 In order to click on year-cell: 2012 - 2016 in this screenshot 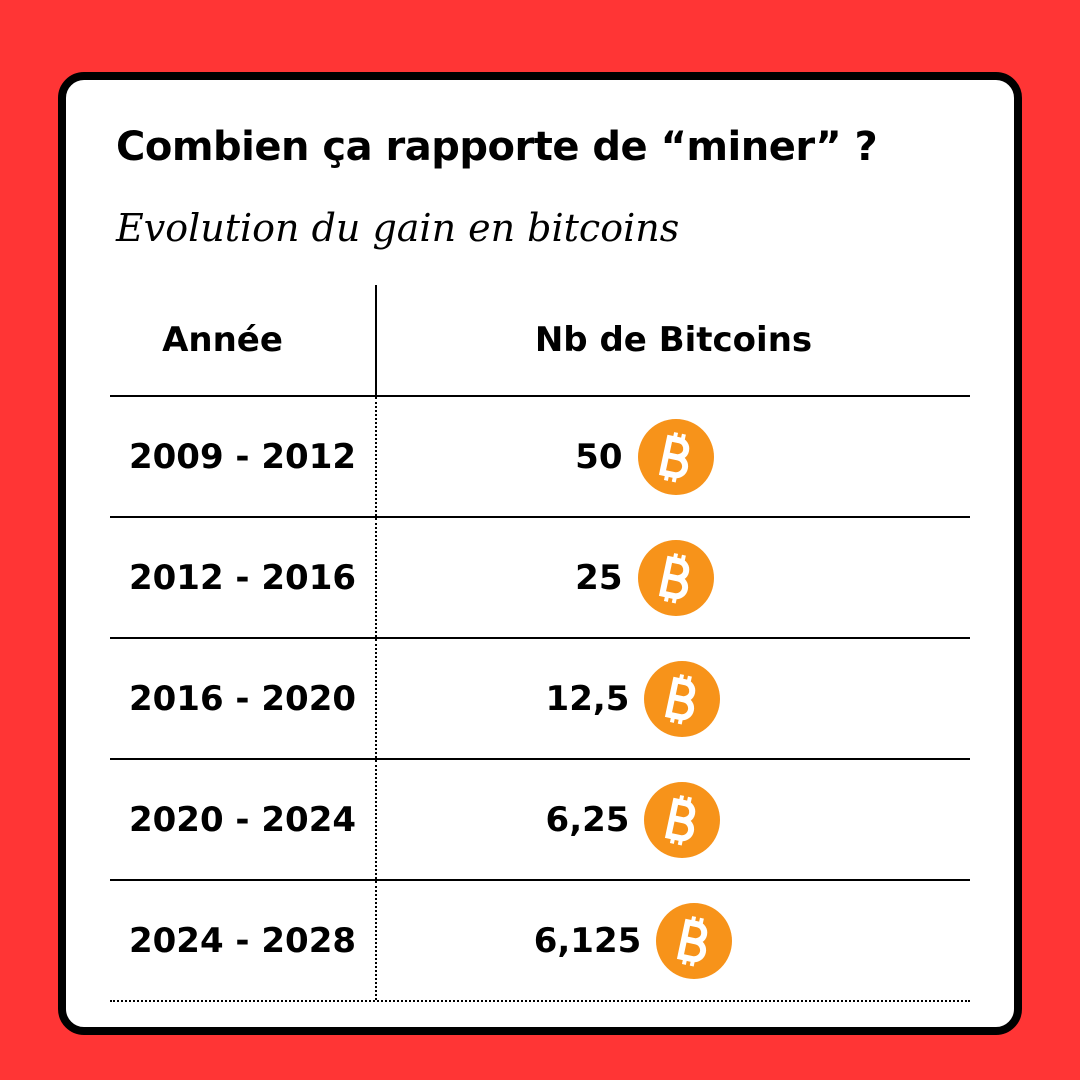, I will do `click(243, 577)`.